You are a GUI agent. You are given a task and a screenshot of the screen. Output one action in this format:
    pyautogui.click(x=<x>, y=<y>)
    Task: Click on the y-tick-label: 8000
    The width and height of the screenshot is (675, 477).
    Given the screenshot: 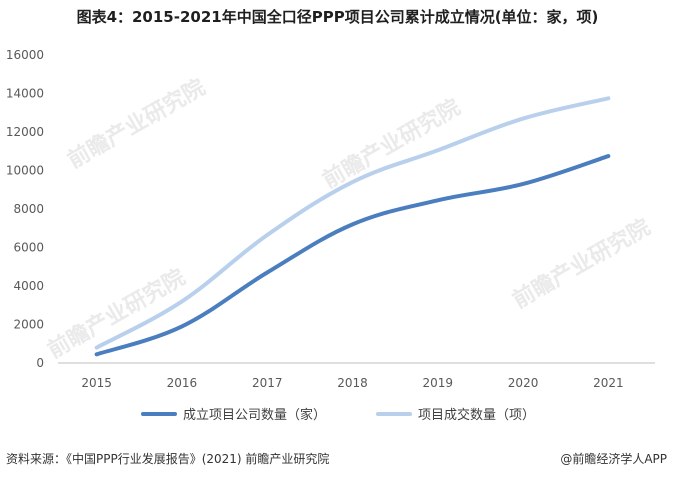 What is the action you would take?
    pyautogui.click(x=28, y=209)
    